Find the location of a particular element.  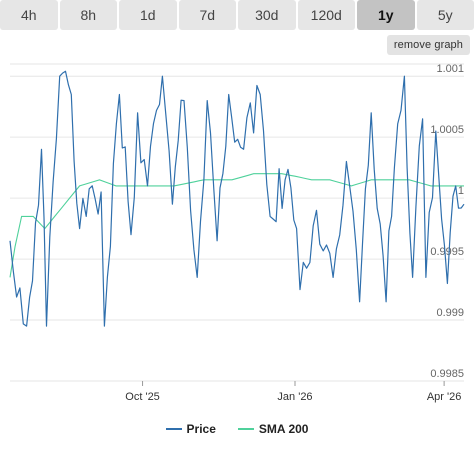

x-tick-label: Jan '26 is located at coordinates (294, 397).